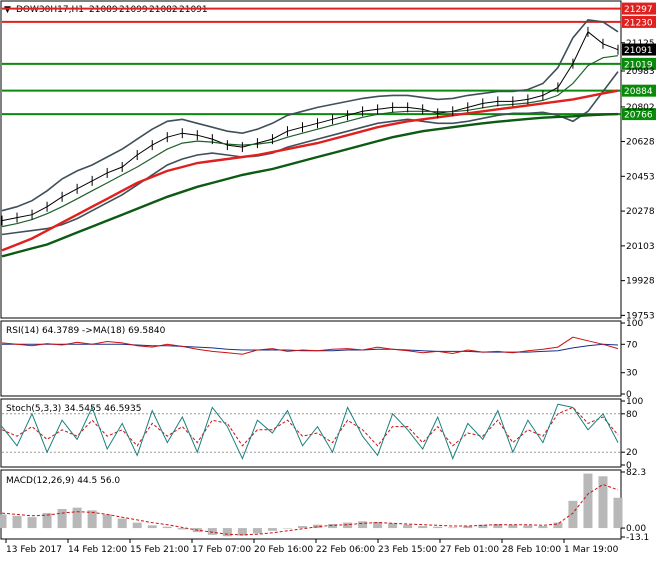 This screenshot has height=564, width=660. I want to click on current-price-label: 21091, so click(638, 51).